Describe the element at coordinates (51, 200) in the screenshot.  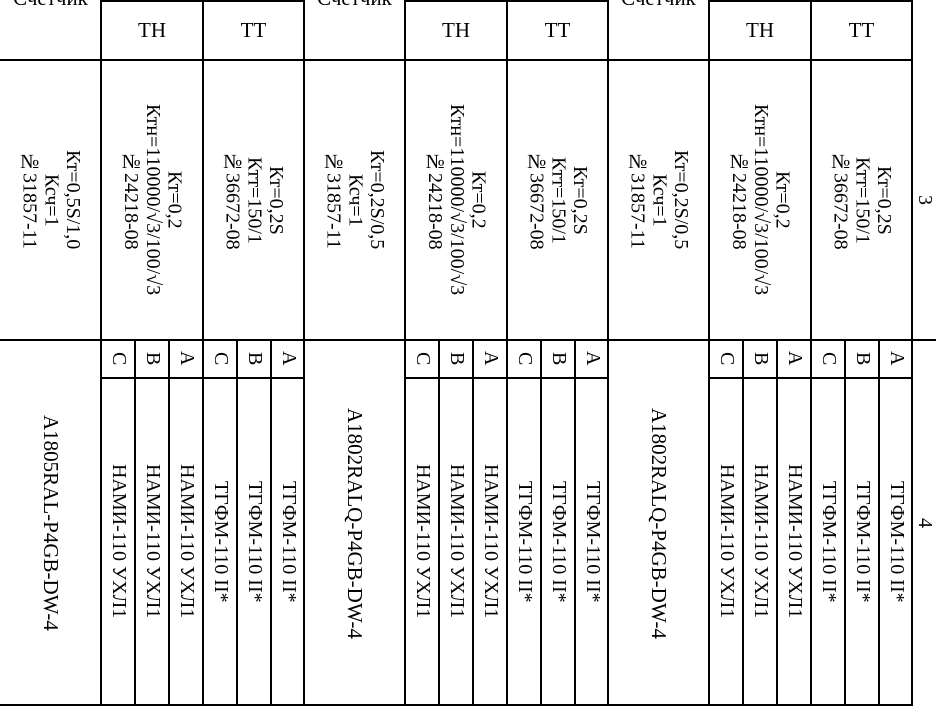
I see `meter-info: Кт=0,5S/1,0 Ксч=1 №31857-11` at that location.